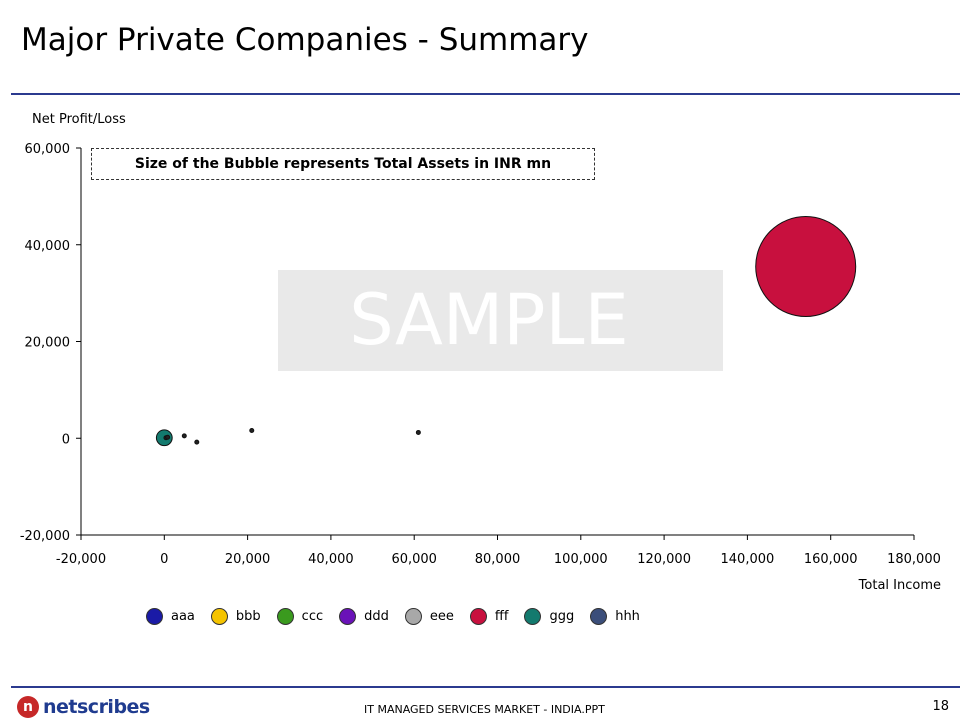  I want to click on legend-label: hhh, so click(627, 616).